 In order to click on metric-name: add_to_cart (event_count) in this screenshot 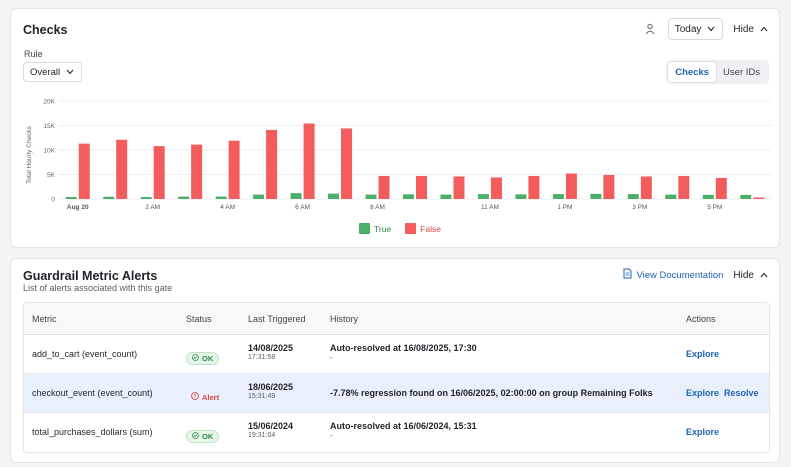, I will do `click(85, 354)`.